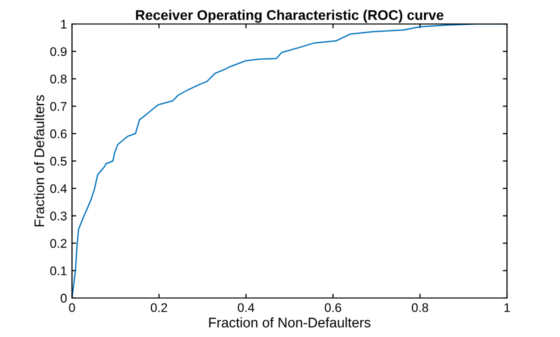 Image resolution: width=560 pixels, height=337 pixels. What do you see at coordinates (290, 16) in the screenshot?
I see `chart-title: Receiver Operating Characteristic (ROC) curve` at bounding box center [290, 16].